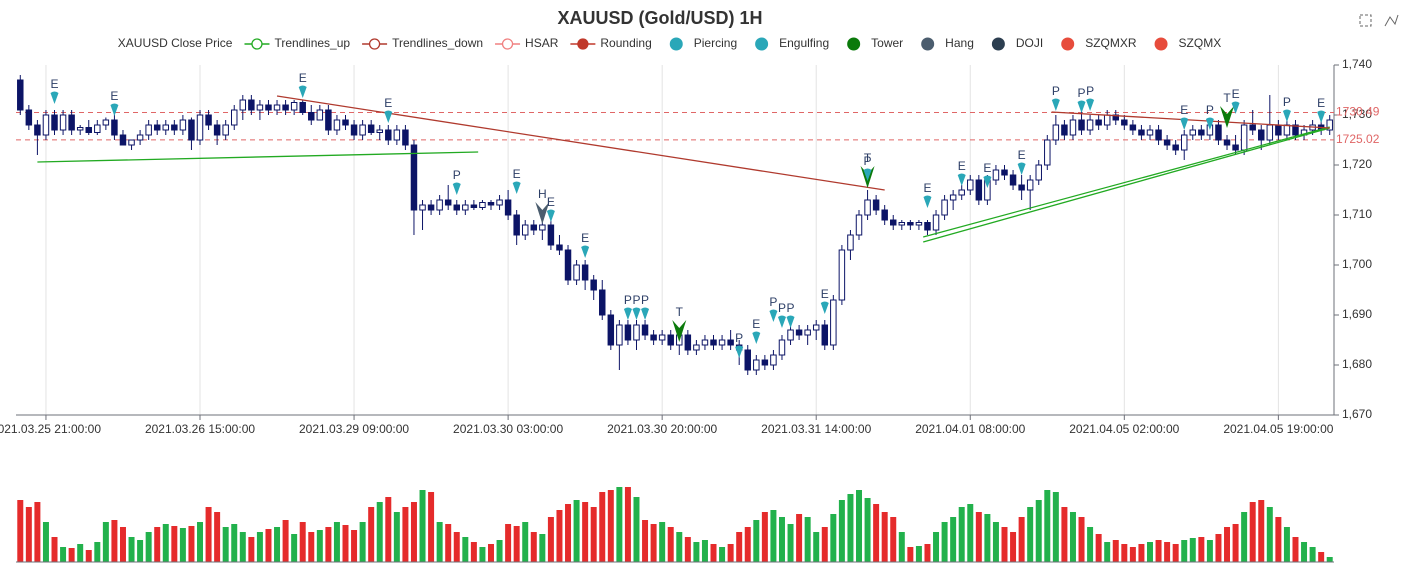  I want to click on toolbox, so click(1379, 20).